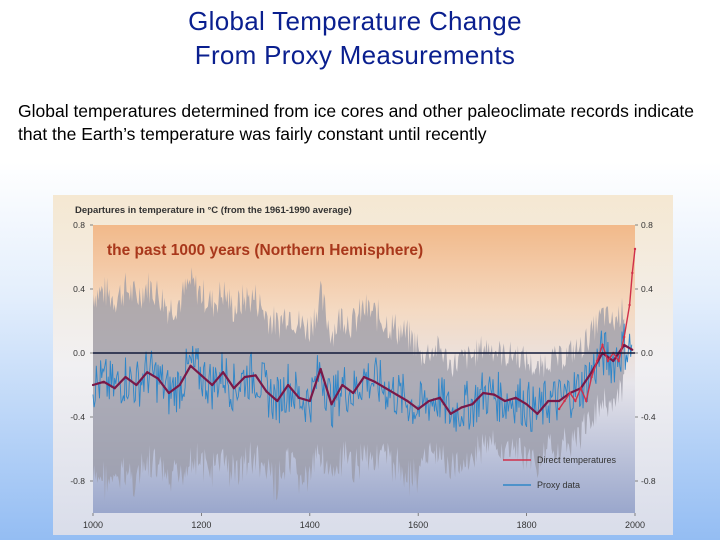  What do you see at coordinates (79, 353) in the screenshot?
I see `y-tick-label-left: 0.0` at bounding box center [79, 353].